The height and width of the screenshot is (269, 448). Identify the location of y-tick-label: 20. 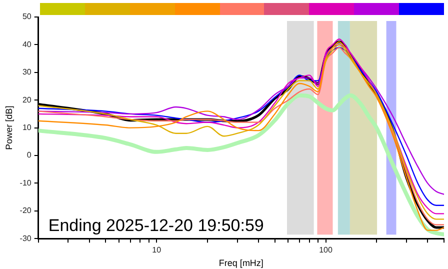
(27, 99).